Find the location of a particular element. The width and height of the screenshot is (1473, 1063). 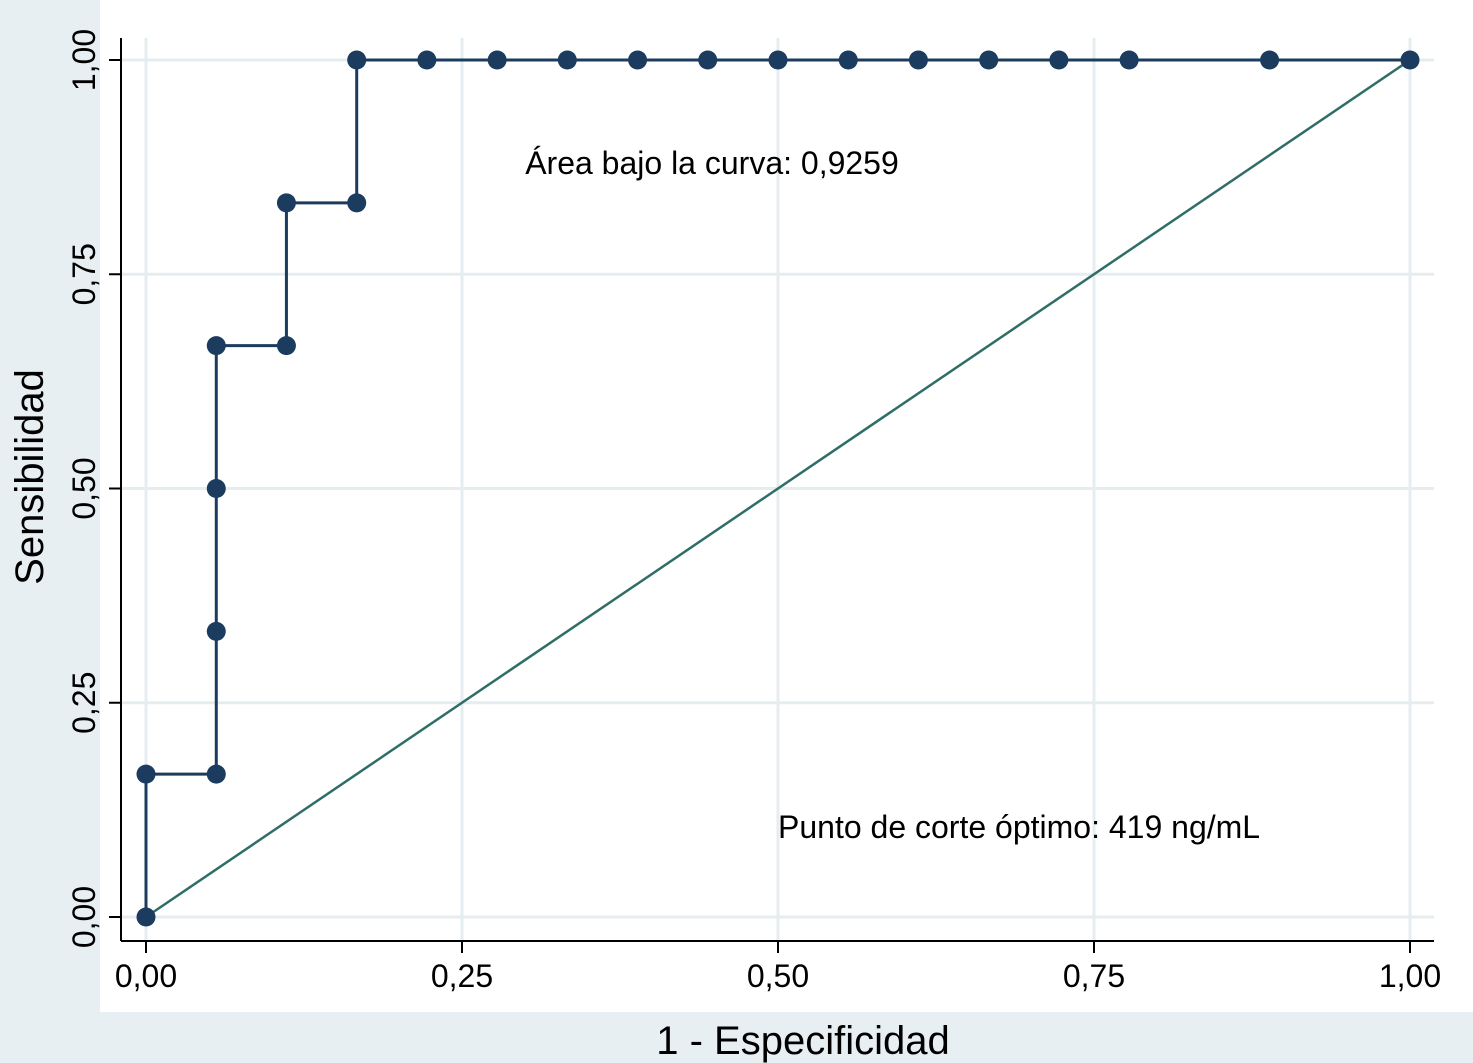

annotation-auc: Área bajo la curva: 0,9259 is located at coordinates (712, 163).